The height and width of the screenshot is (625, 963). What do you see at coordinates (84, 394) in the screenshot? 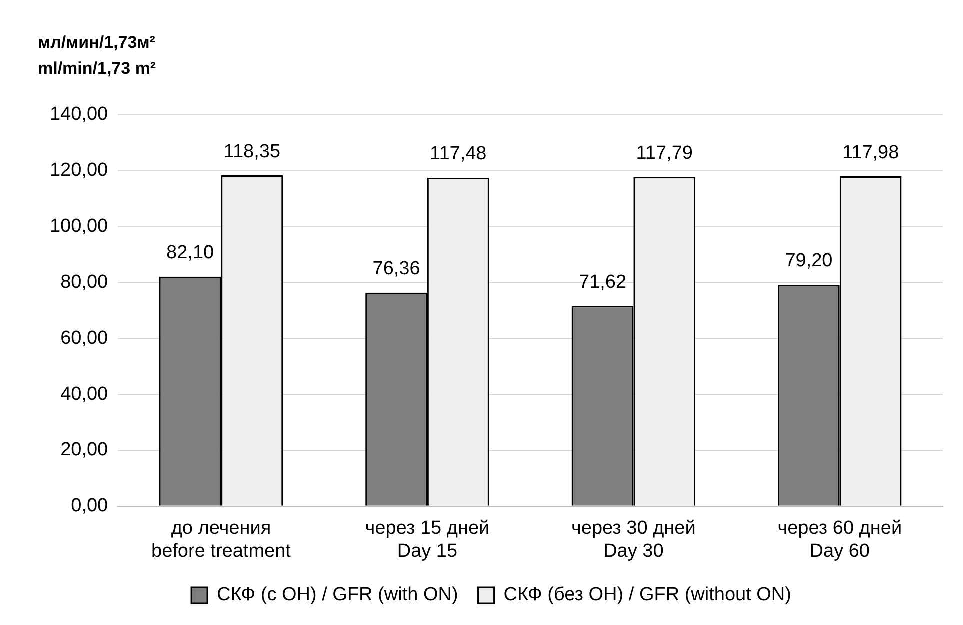
I see `y-tick-label: 40,00` at bounding box center [84, 394].